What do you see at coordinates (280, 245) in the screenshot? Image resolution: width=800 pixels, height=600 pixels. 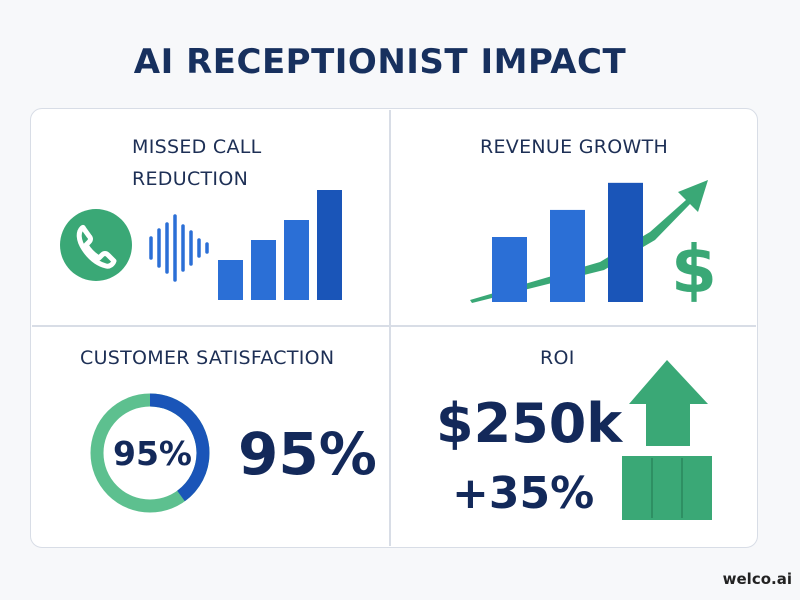 I see `missed-call-bars` at bounding box center [280, 245].